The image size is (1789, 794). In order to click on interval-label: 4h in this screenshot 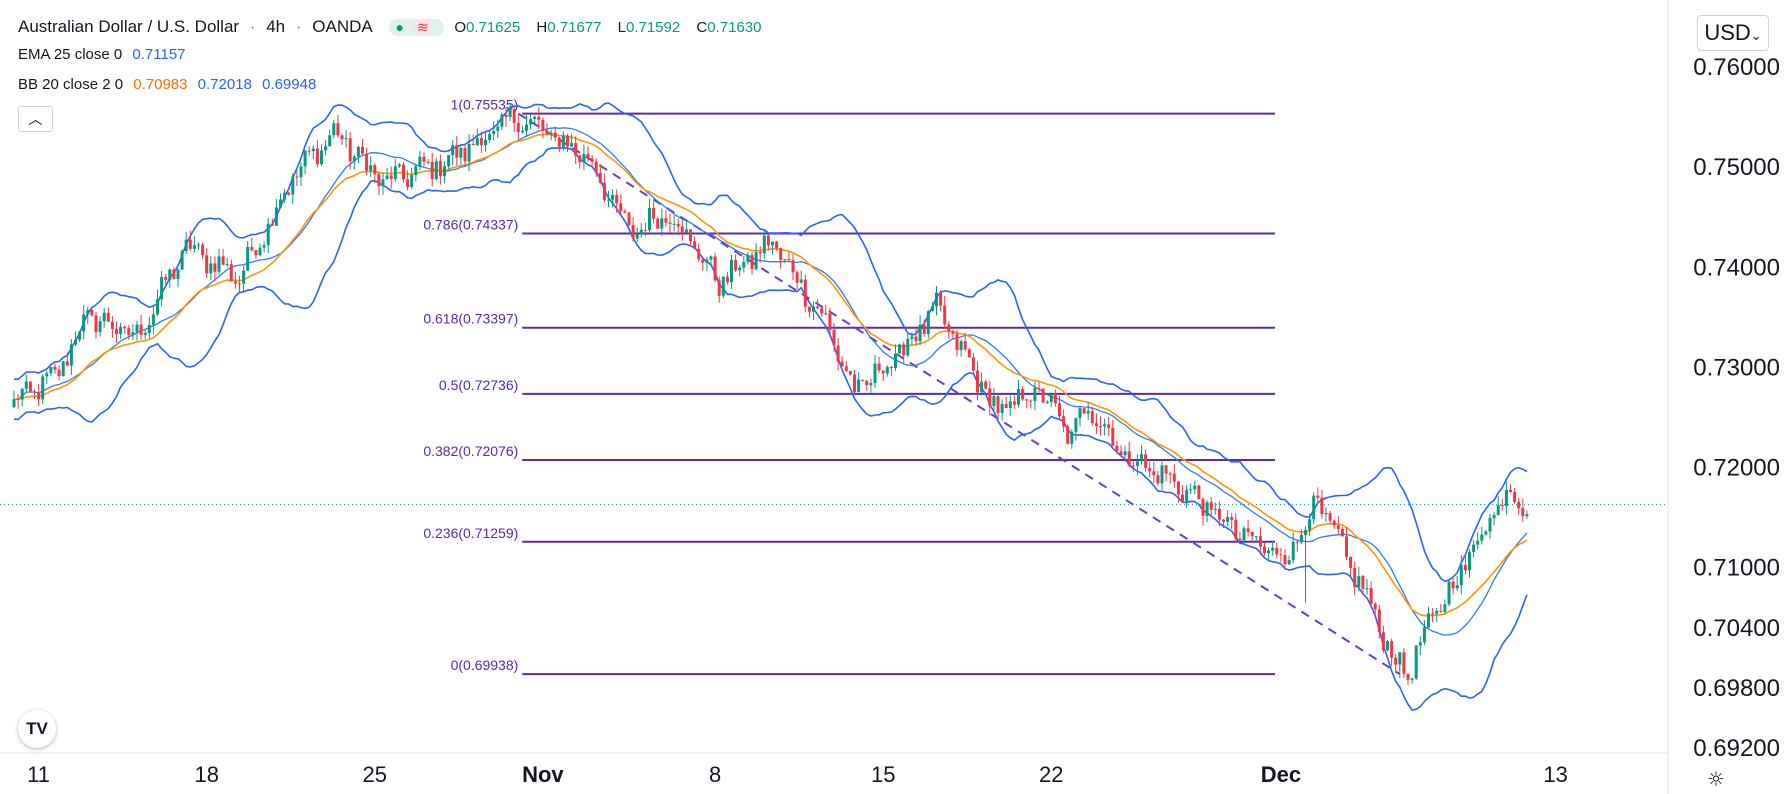, I will do `click(276, 26)`.